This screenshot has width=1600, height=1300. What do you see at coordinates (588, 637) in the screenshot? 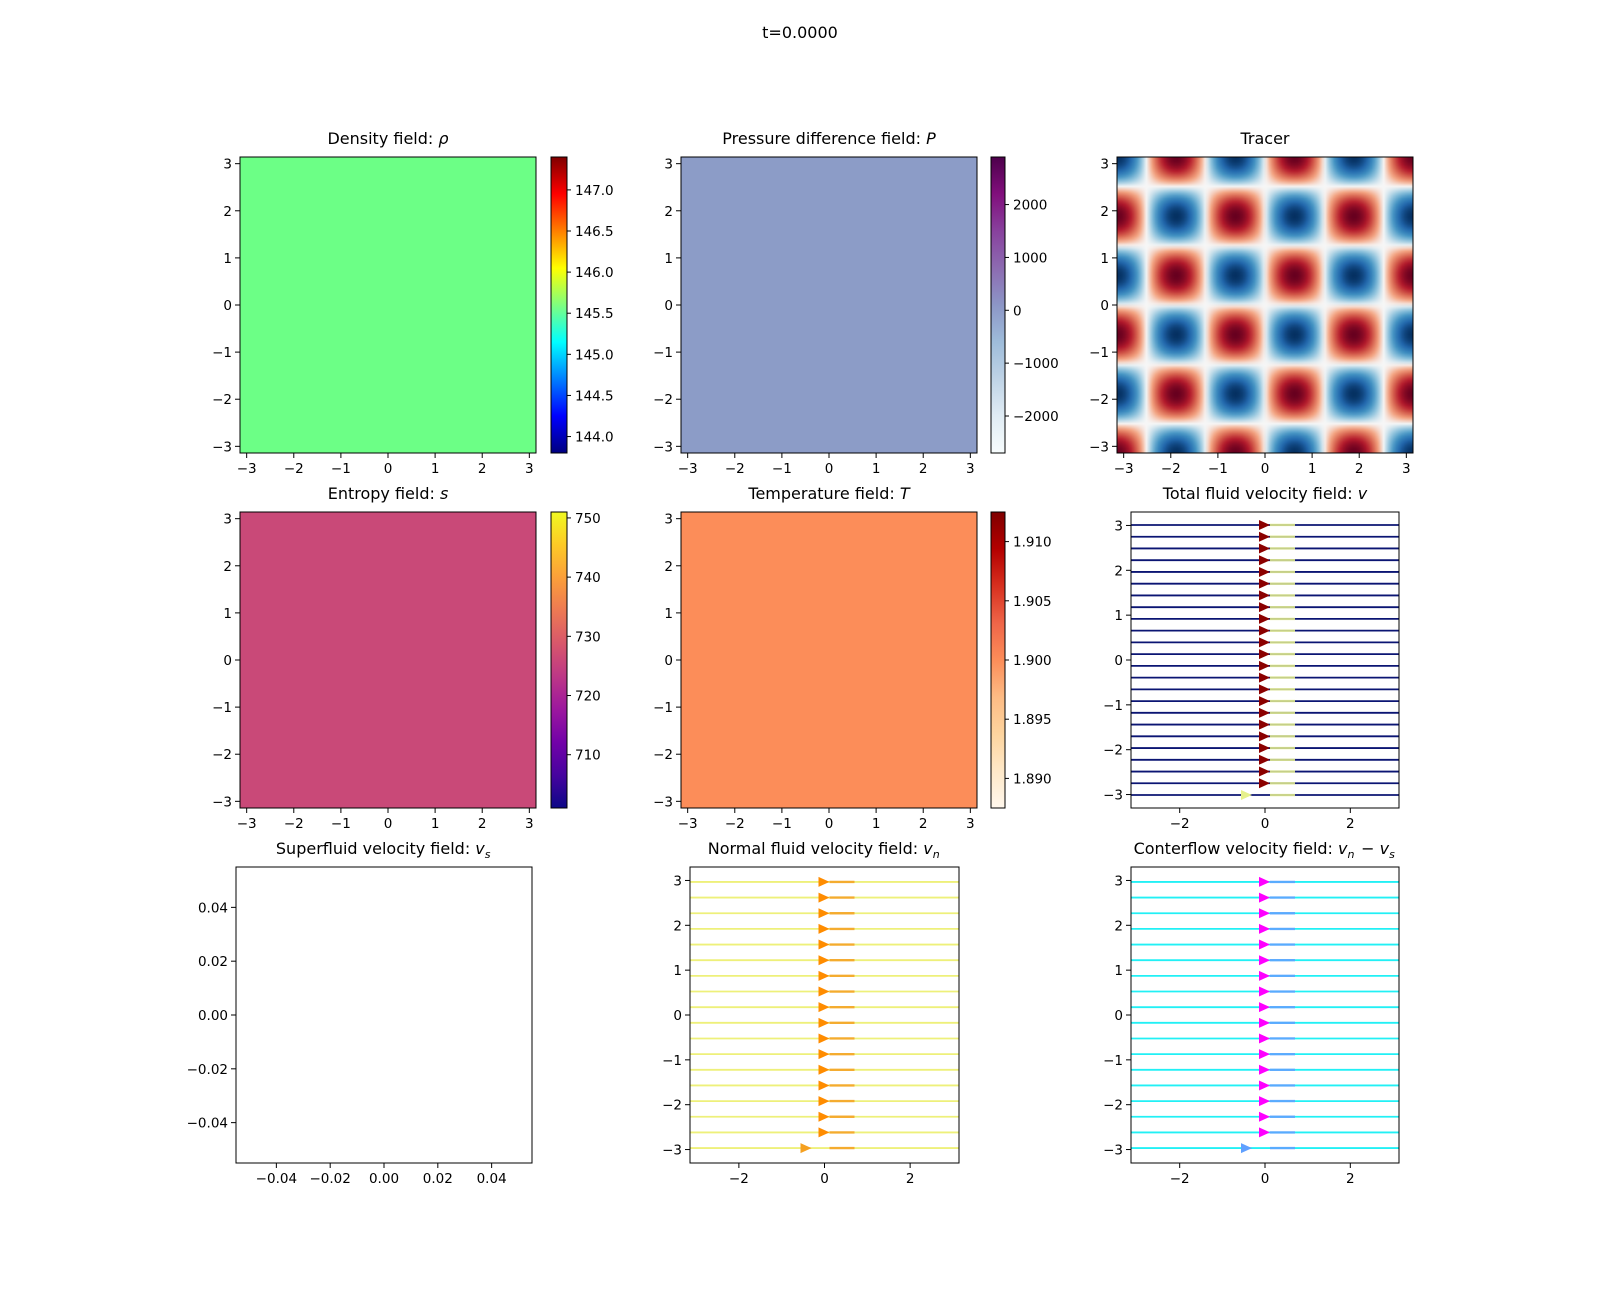
I see `colorbar-tick-label: 730` at bounding box center [588, 637].